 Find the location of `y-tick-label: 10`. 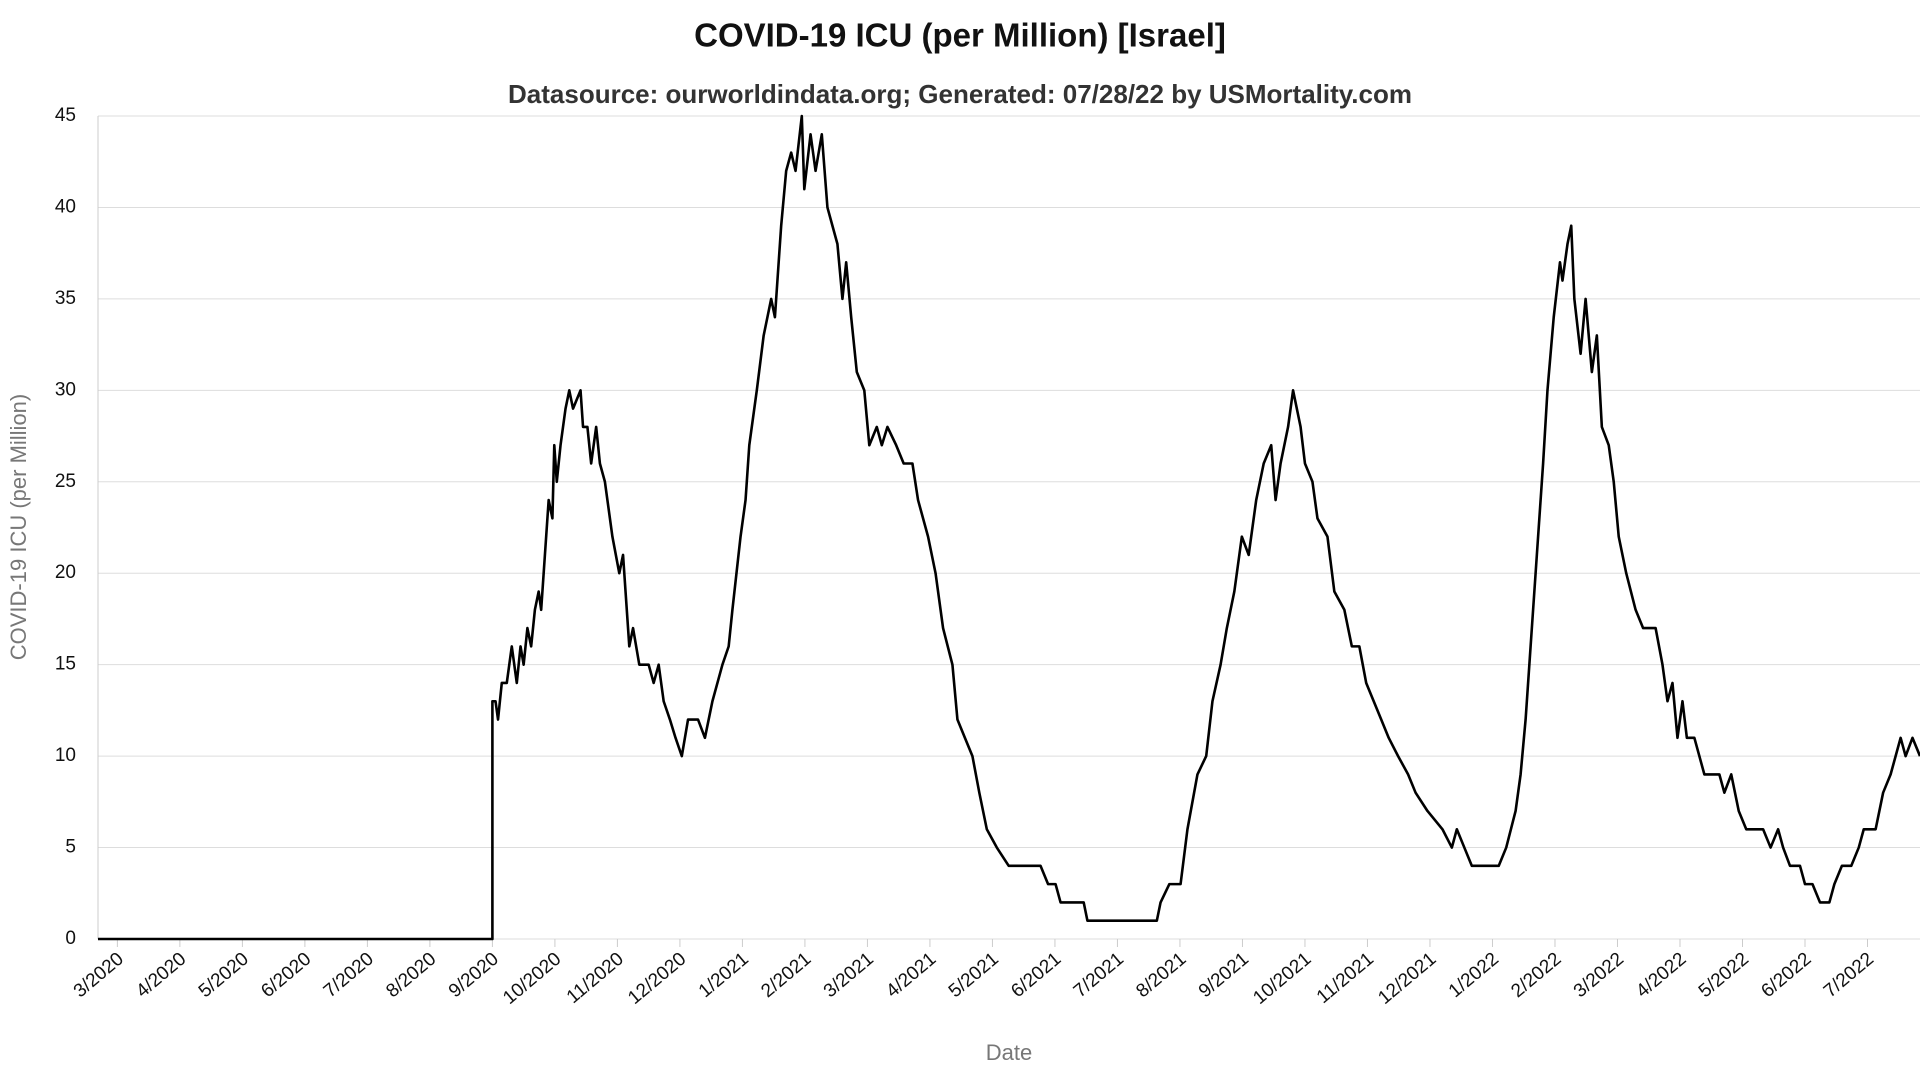

y-tick-label: 10 is located at coordinates (65, 755).